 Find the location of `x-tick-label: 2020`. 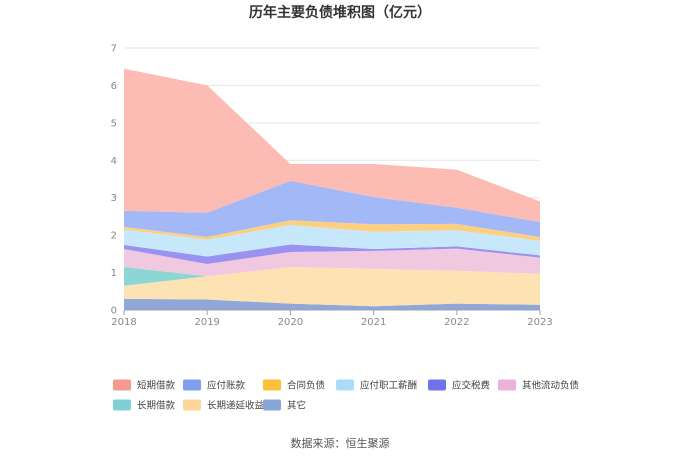

x-tick-label: 2020 is located at coordinates (290, 322).